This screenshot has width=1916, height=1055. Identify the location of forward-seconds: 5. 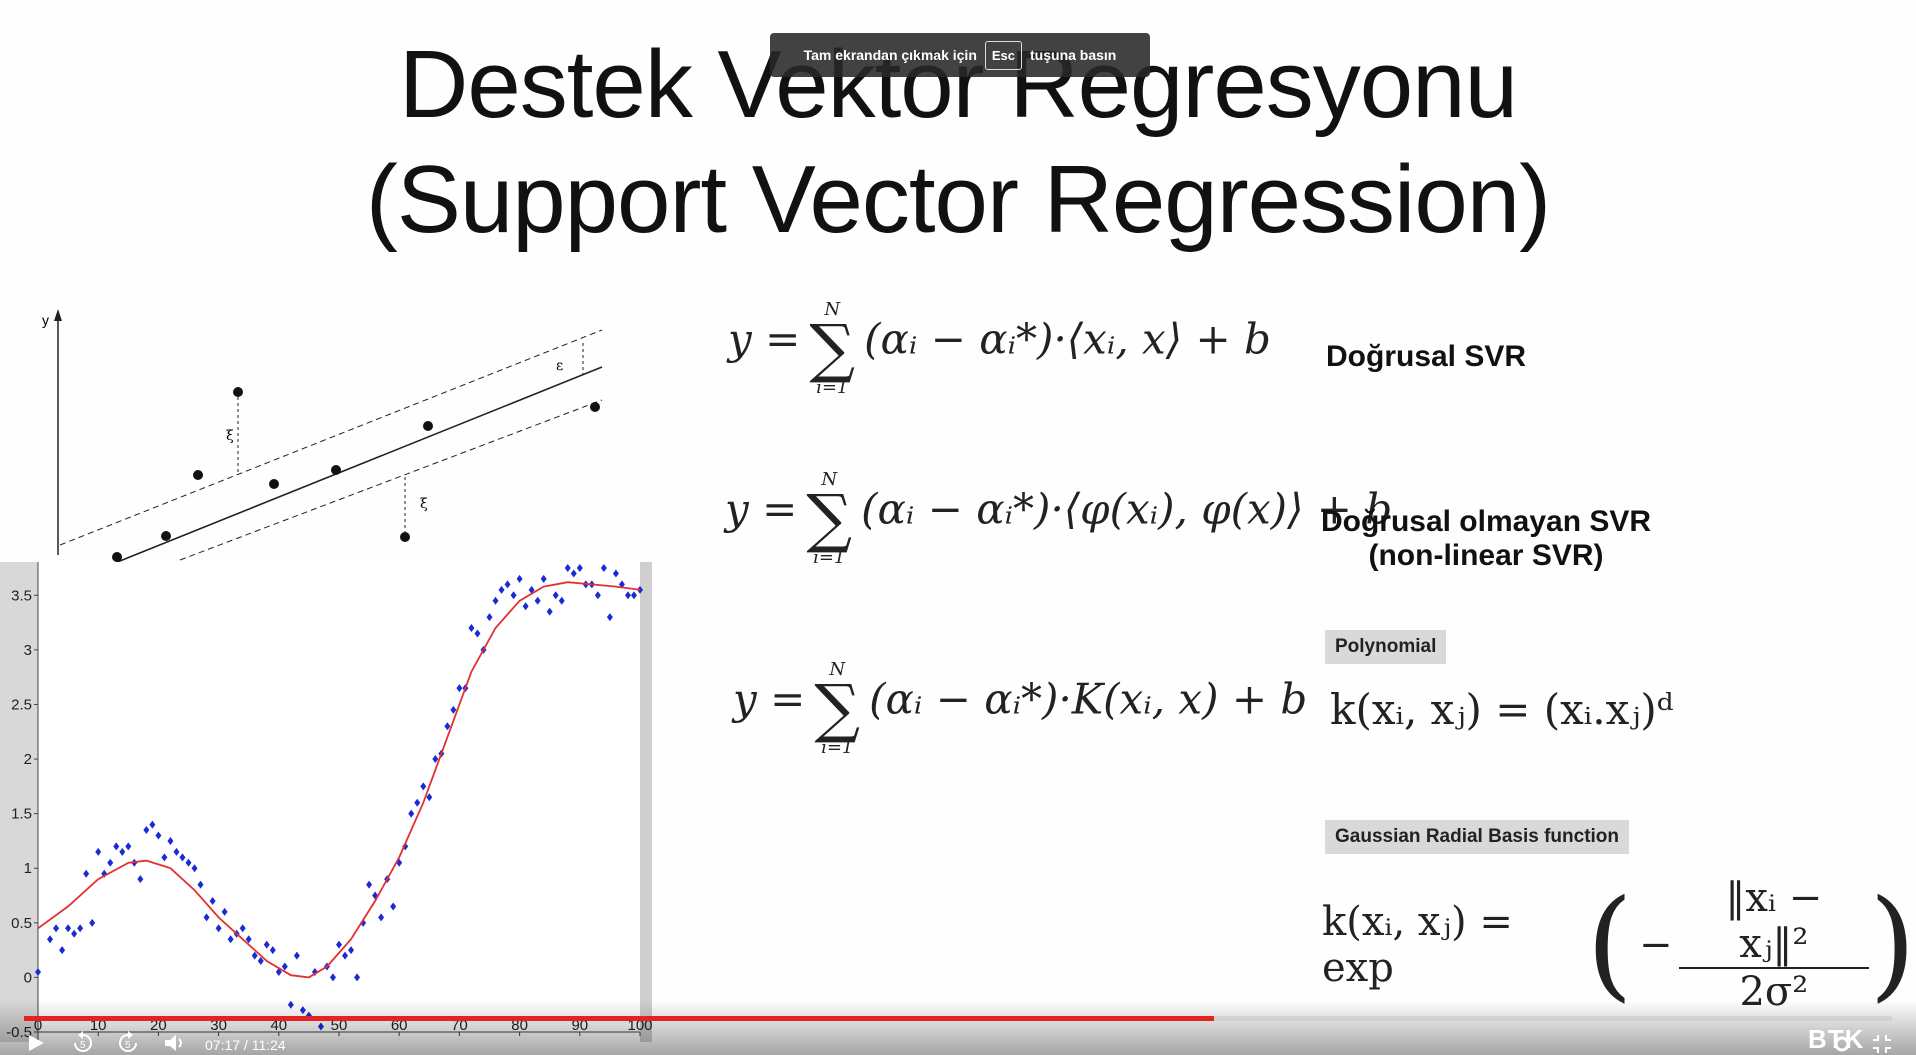
(128, 1045).